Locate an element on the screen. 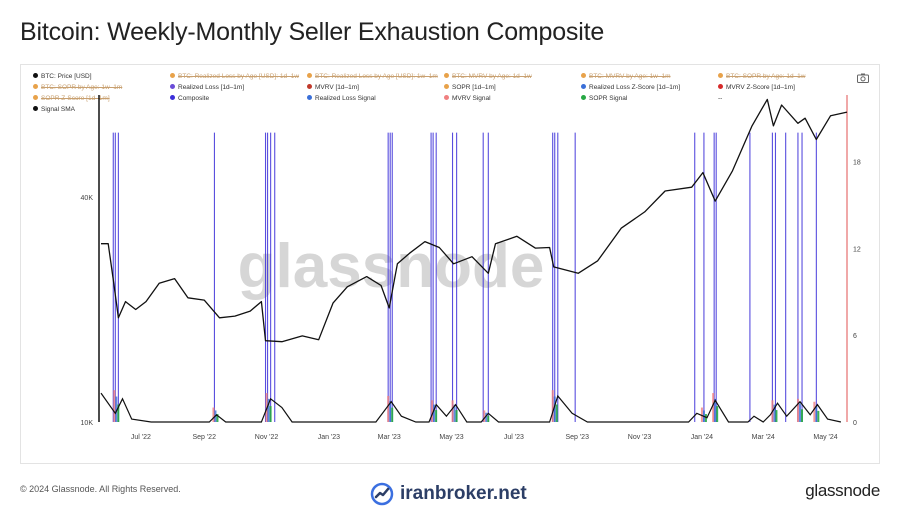 This screenshot has width=900, height=518. legend-item: Realized Loss [1d–1m] is located at coordinates (207, 87).